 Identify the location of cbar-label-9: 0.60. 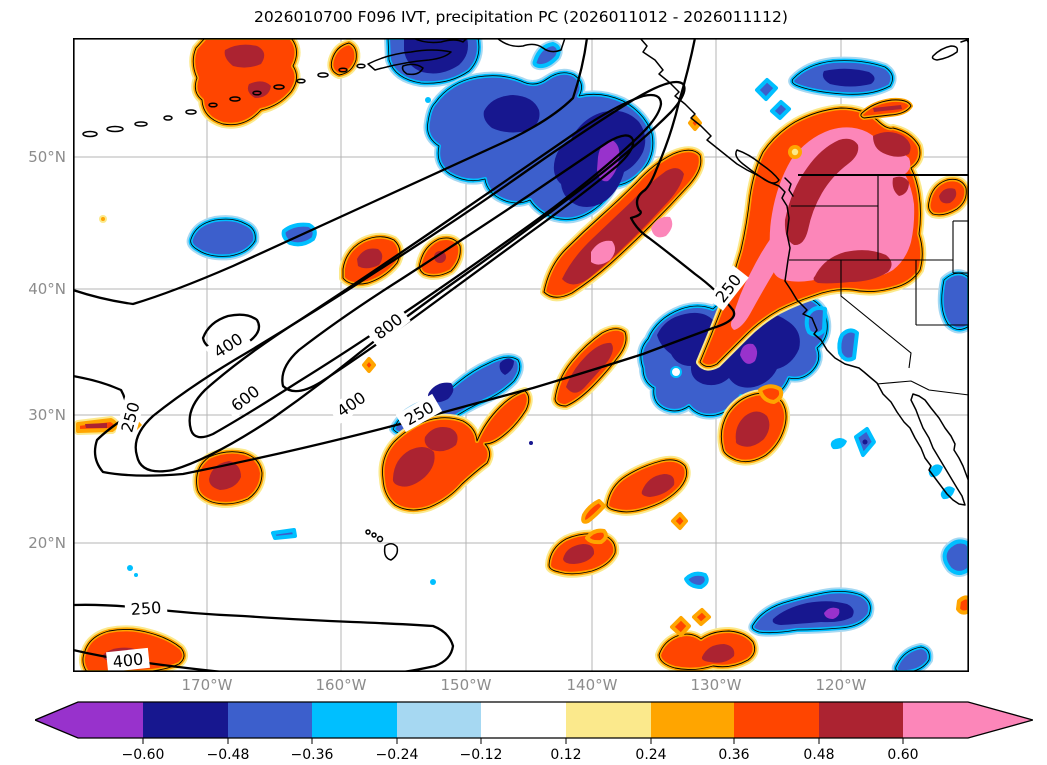
(902, 755).